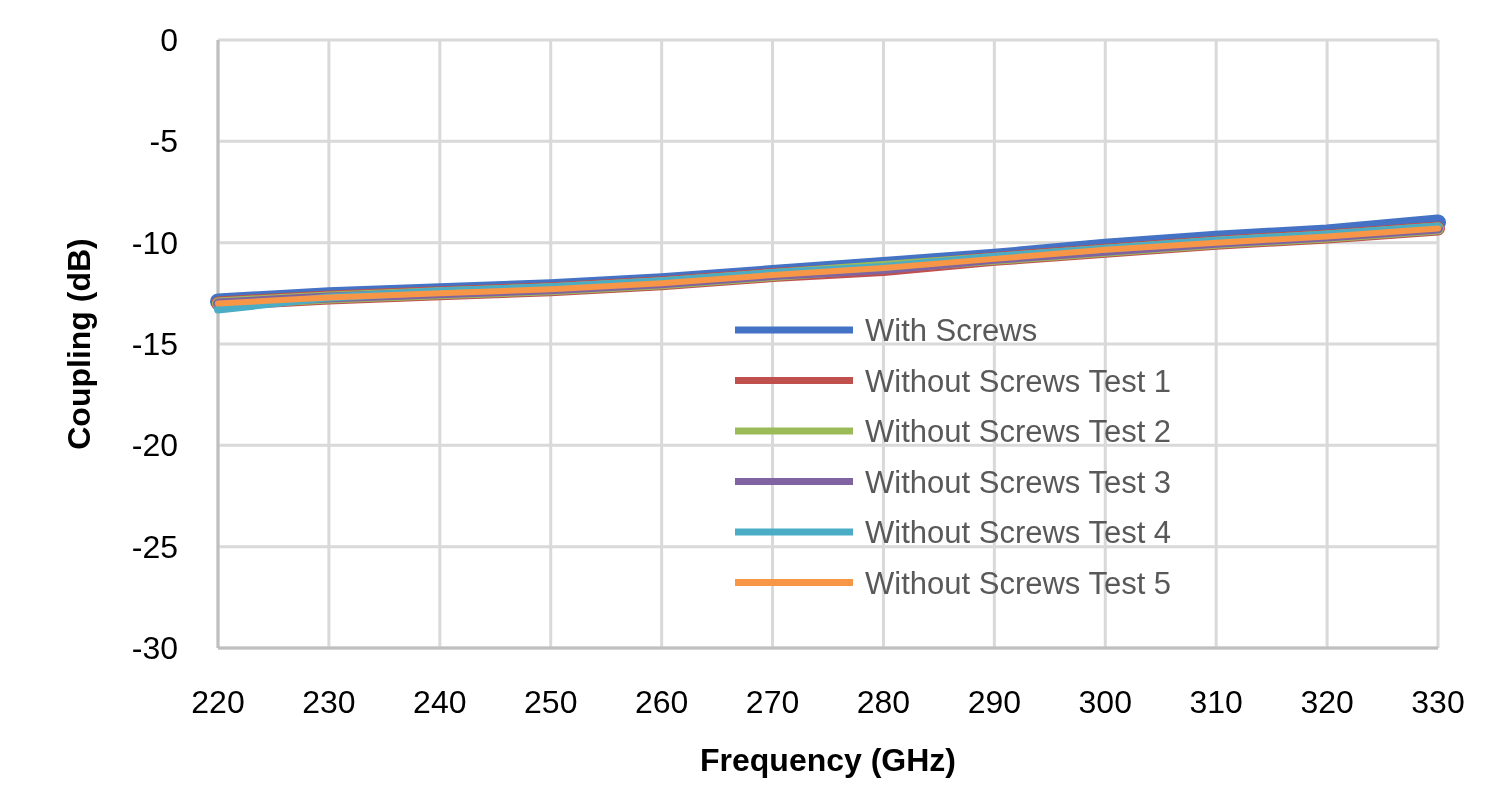 The width and height of the screenshot is (1491, 806). Describe the element at coordinates (154, 344) in the screenshot. I see `y-tick-label: -15` at that location.